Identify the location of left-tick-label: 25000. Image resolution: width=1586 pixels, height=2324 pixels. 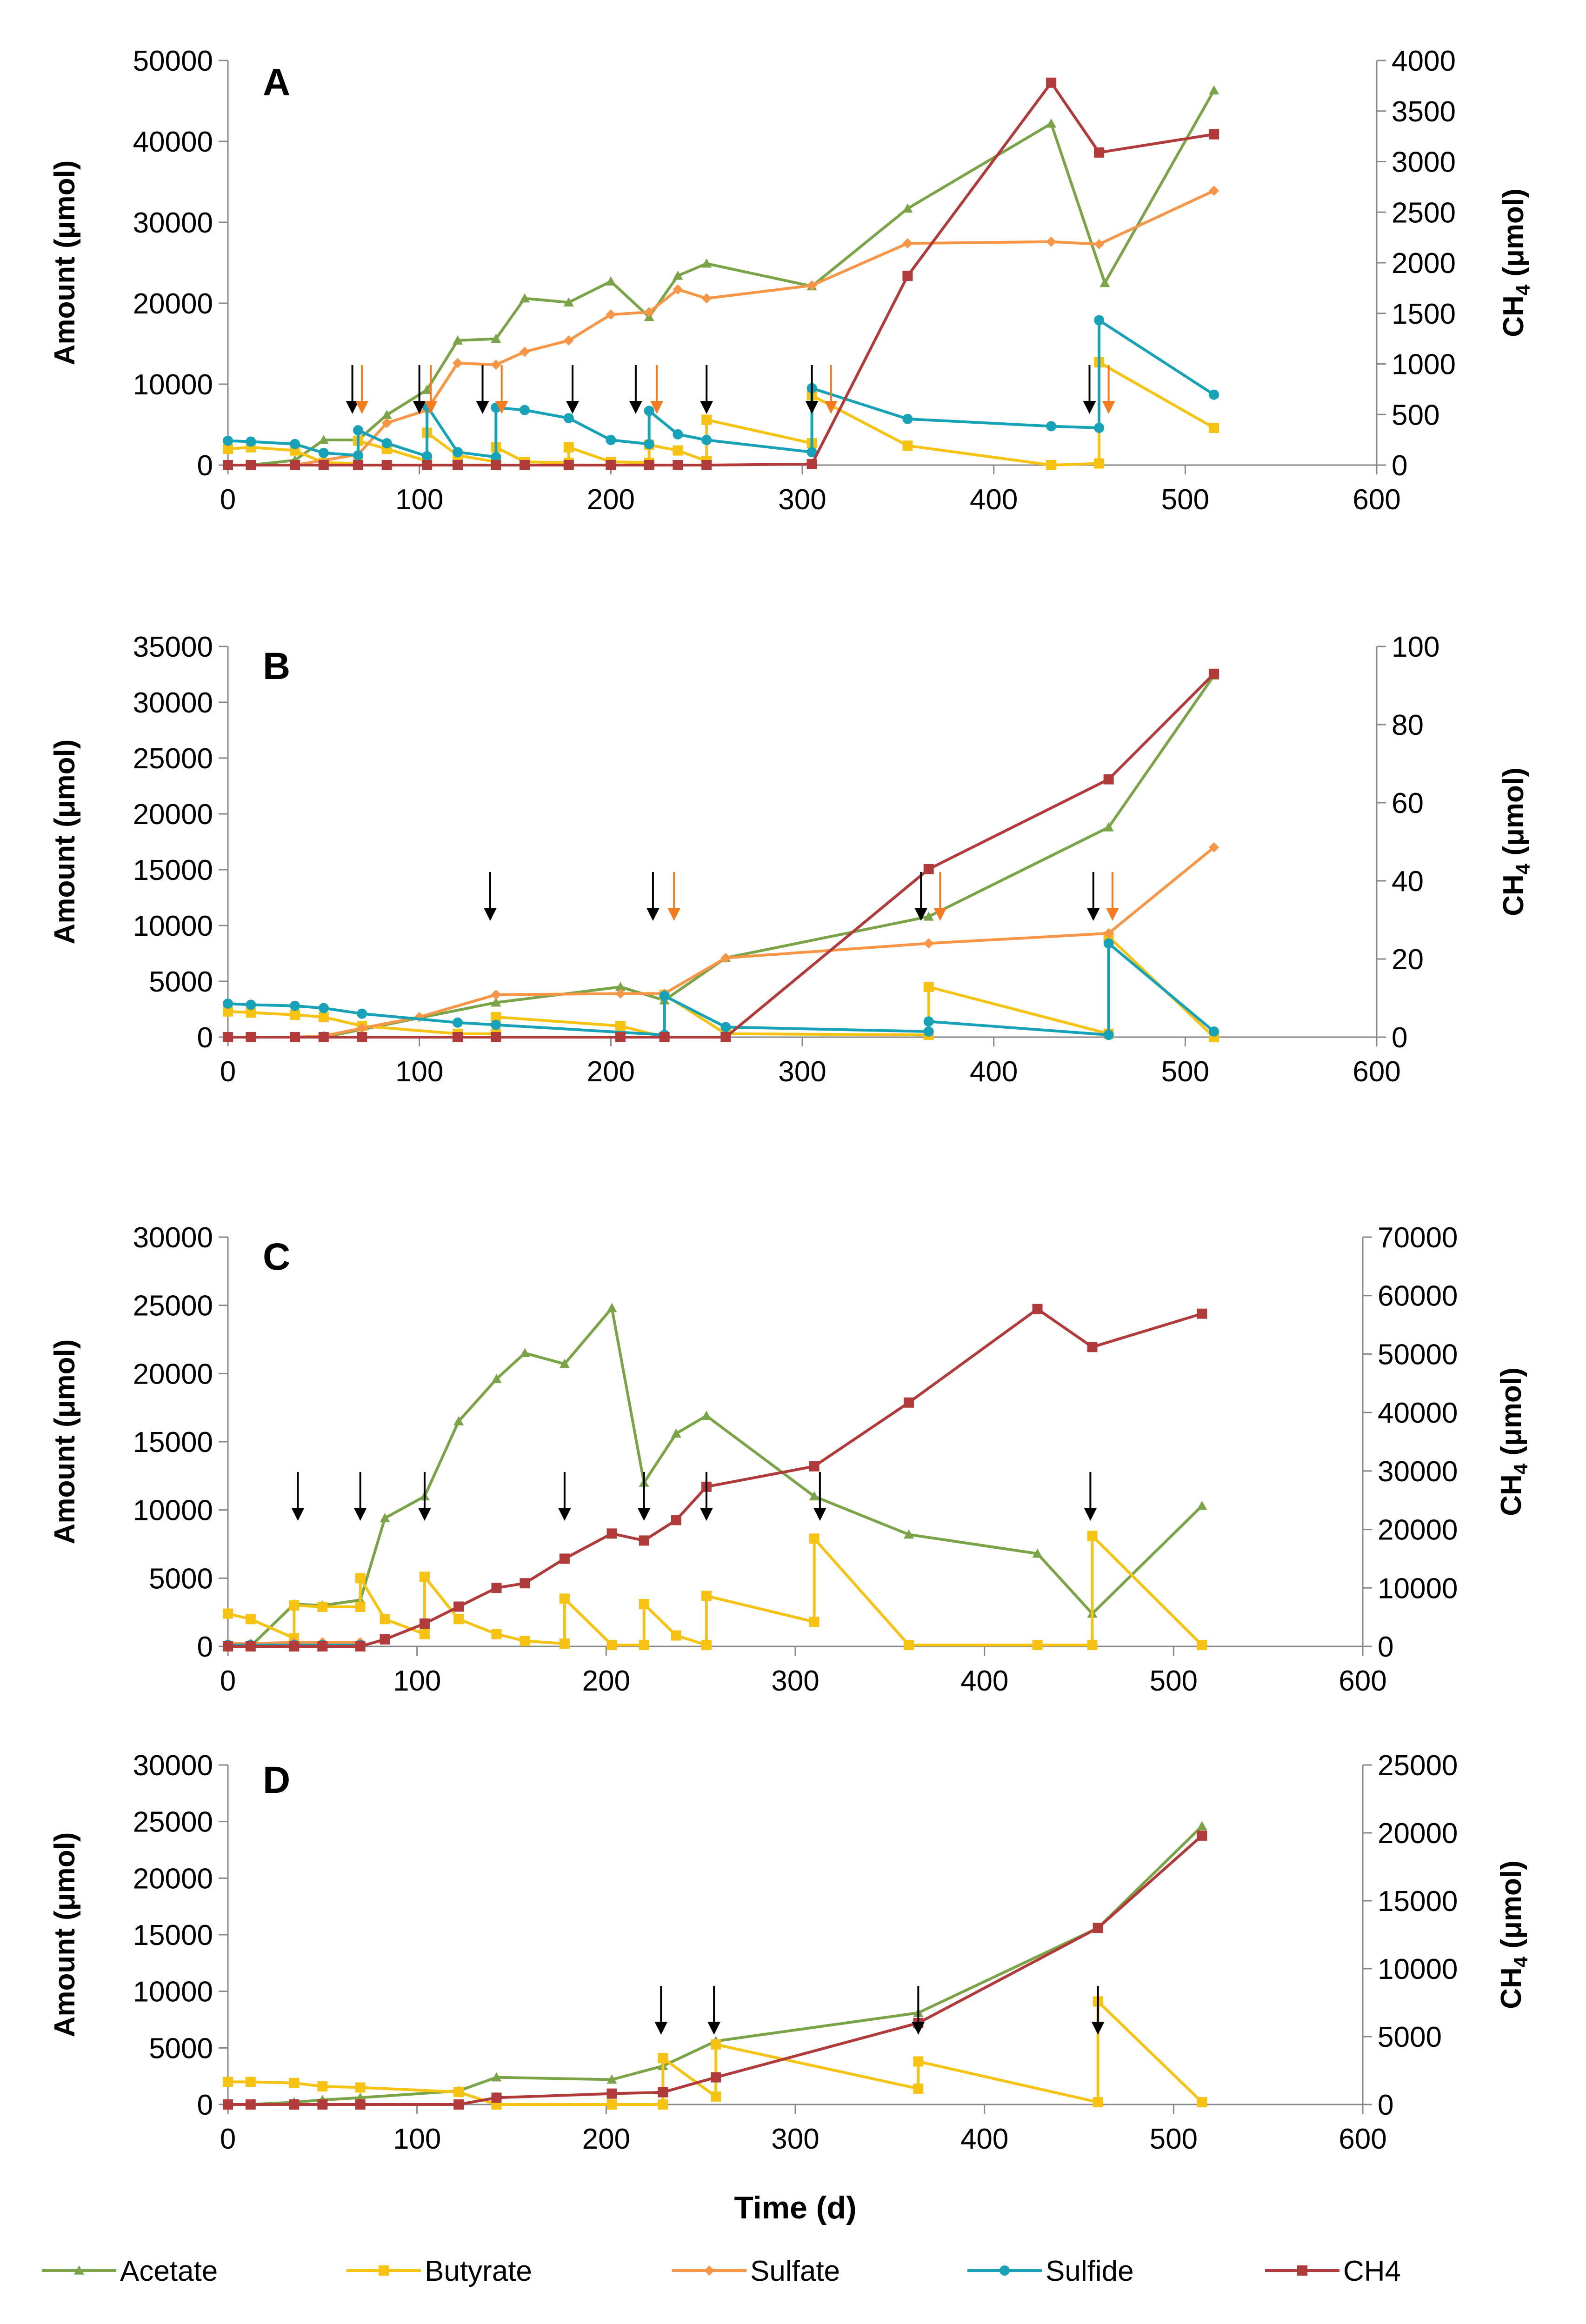
(173, 1822).